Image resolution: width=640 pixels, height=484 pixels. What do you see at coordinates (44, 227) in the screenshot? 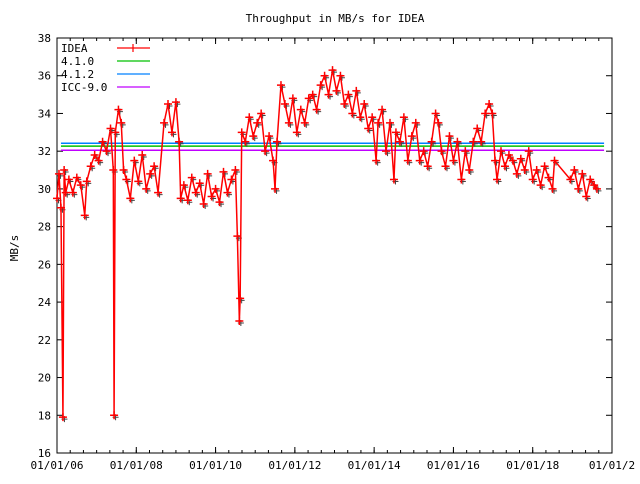
I see `y-tick-label: 28` at bounding box center [44, 227].